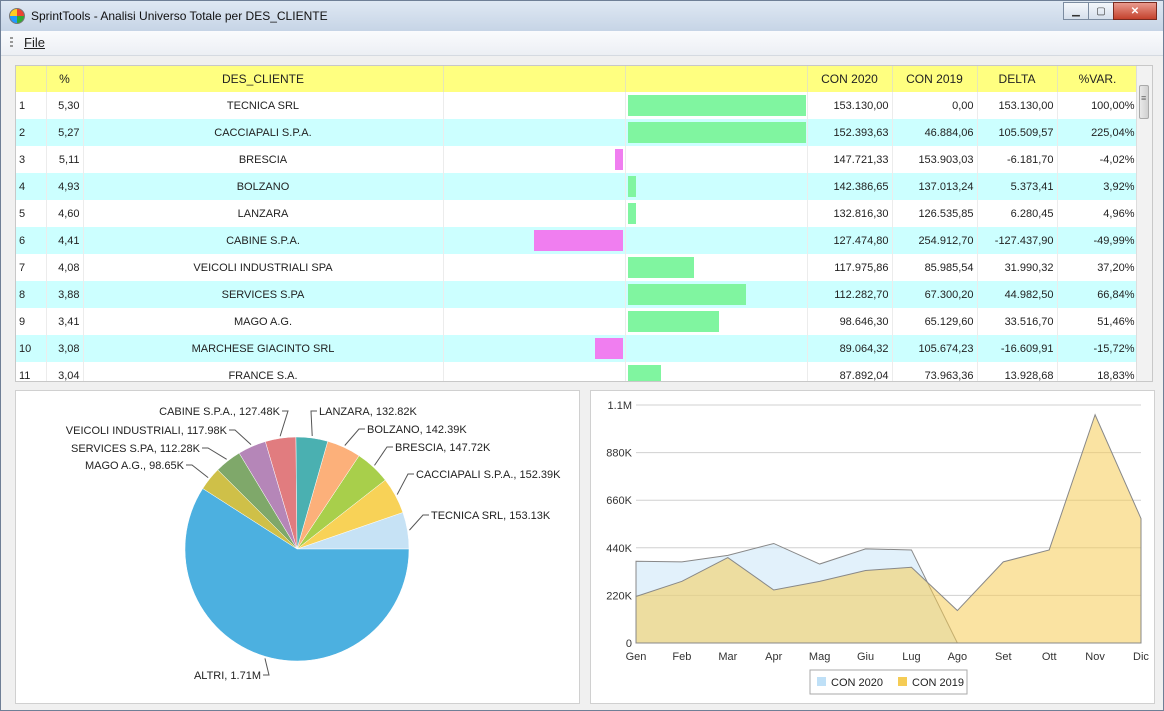  Describe the element at coordinates (65, 79) in the screenshot. I see `column-header: %` at that location.